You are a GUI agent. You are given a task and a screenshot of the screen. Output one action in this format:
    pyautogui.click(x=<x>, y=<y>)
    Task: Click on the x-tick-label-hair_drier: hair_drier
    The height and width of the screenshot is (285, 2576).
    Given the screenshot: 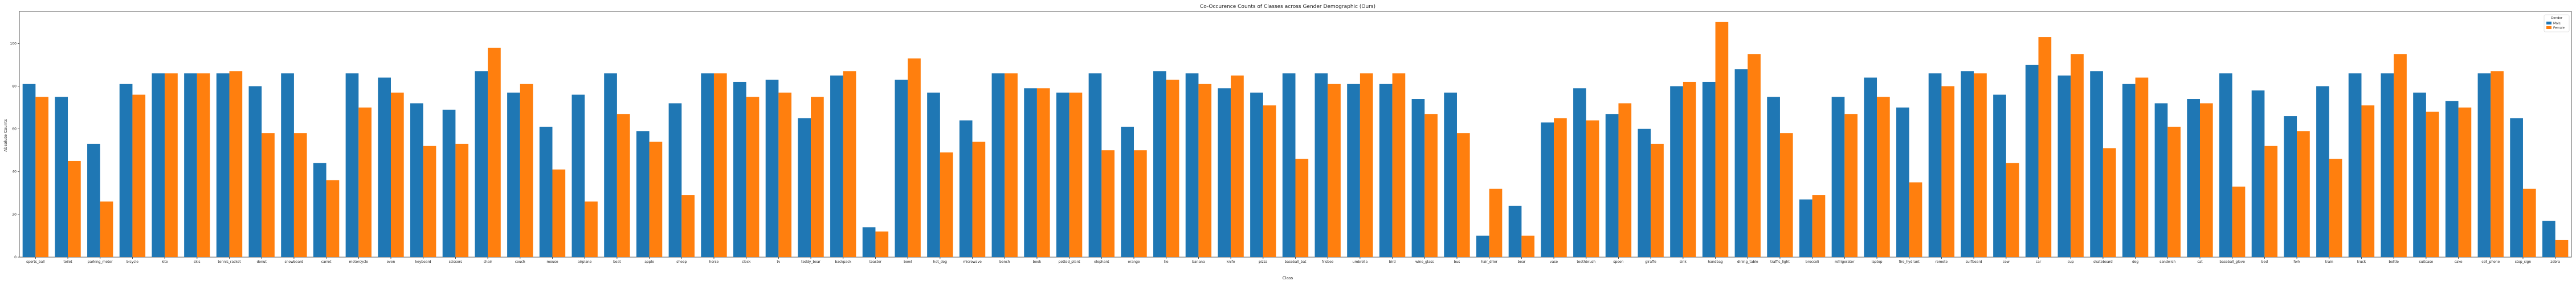 What is the action you would take?
    pyautogui.click(x=1489, y=262)
    